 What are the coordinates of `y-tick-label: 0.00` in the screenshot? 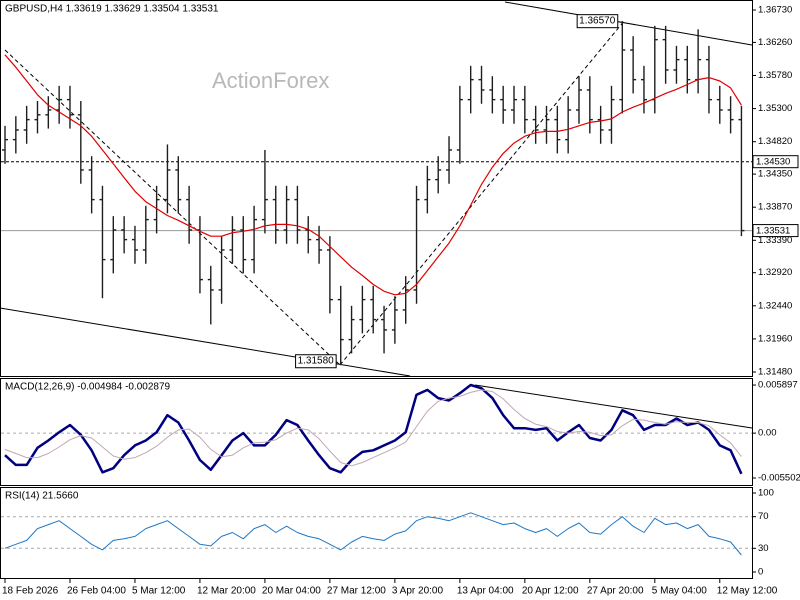 It's located at (767, 433).